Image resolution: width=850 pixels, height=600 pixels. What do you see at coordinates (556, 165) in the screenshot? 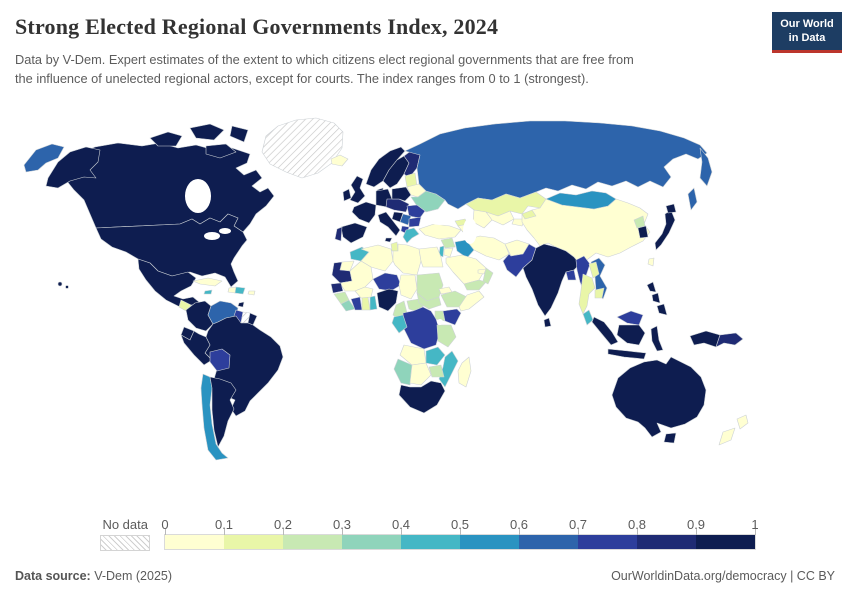
I see `country-russia` at bounding box center [556, 165].